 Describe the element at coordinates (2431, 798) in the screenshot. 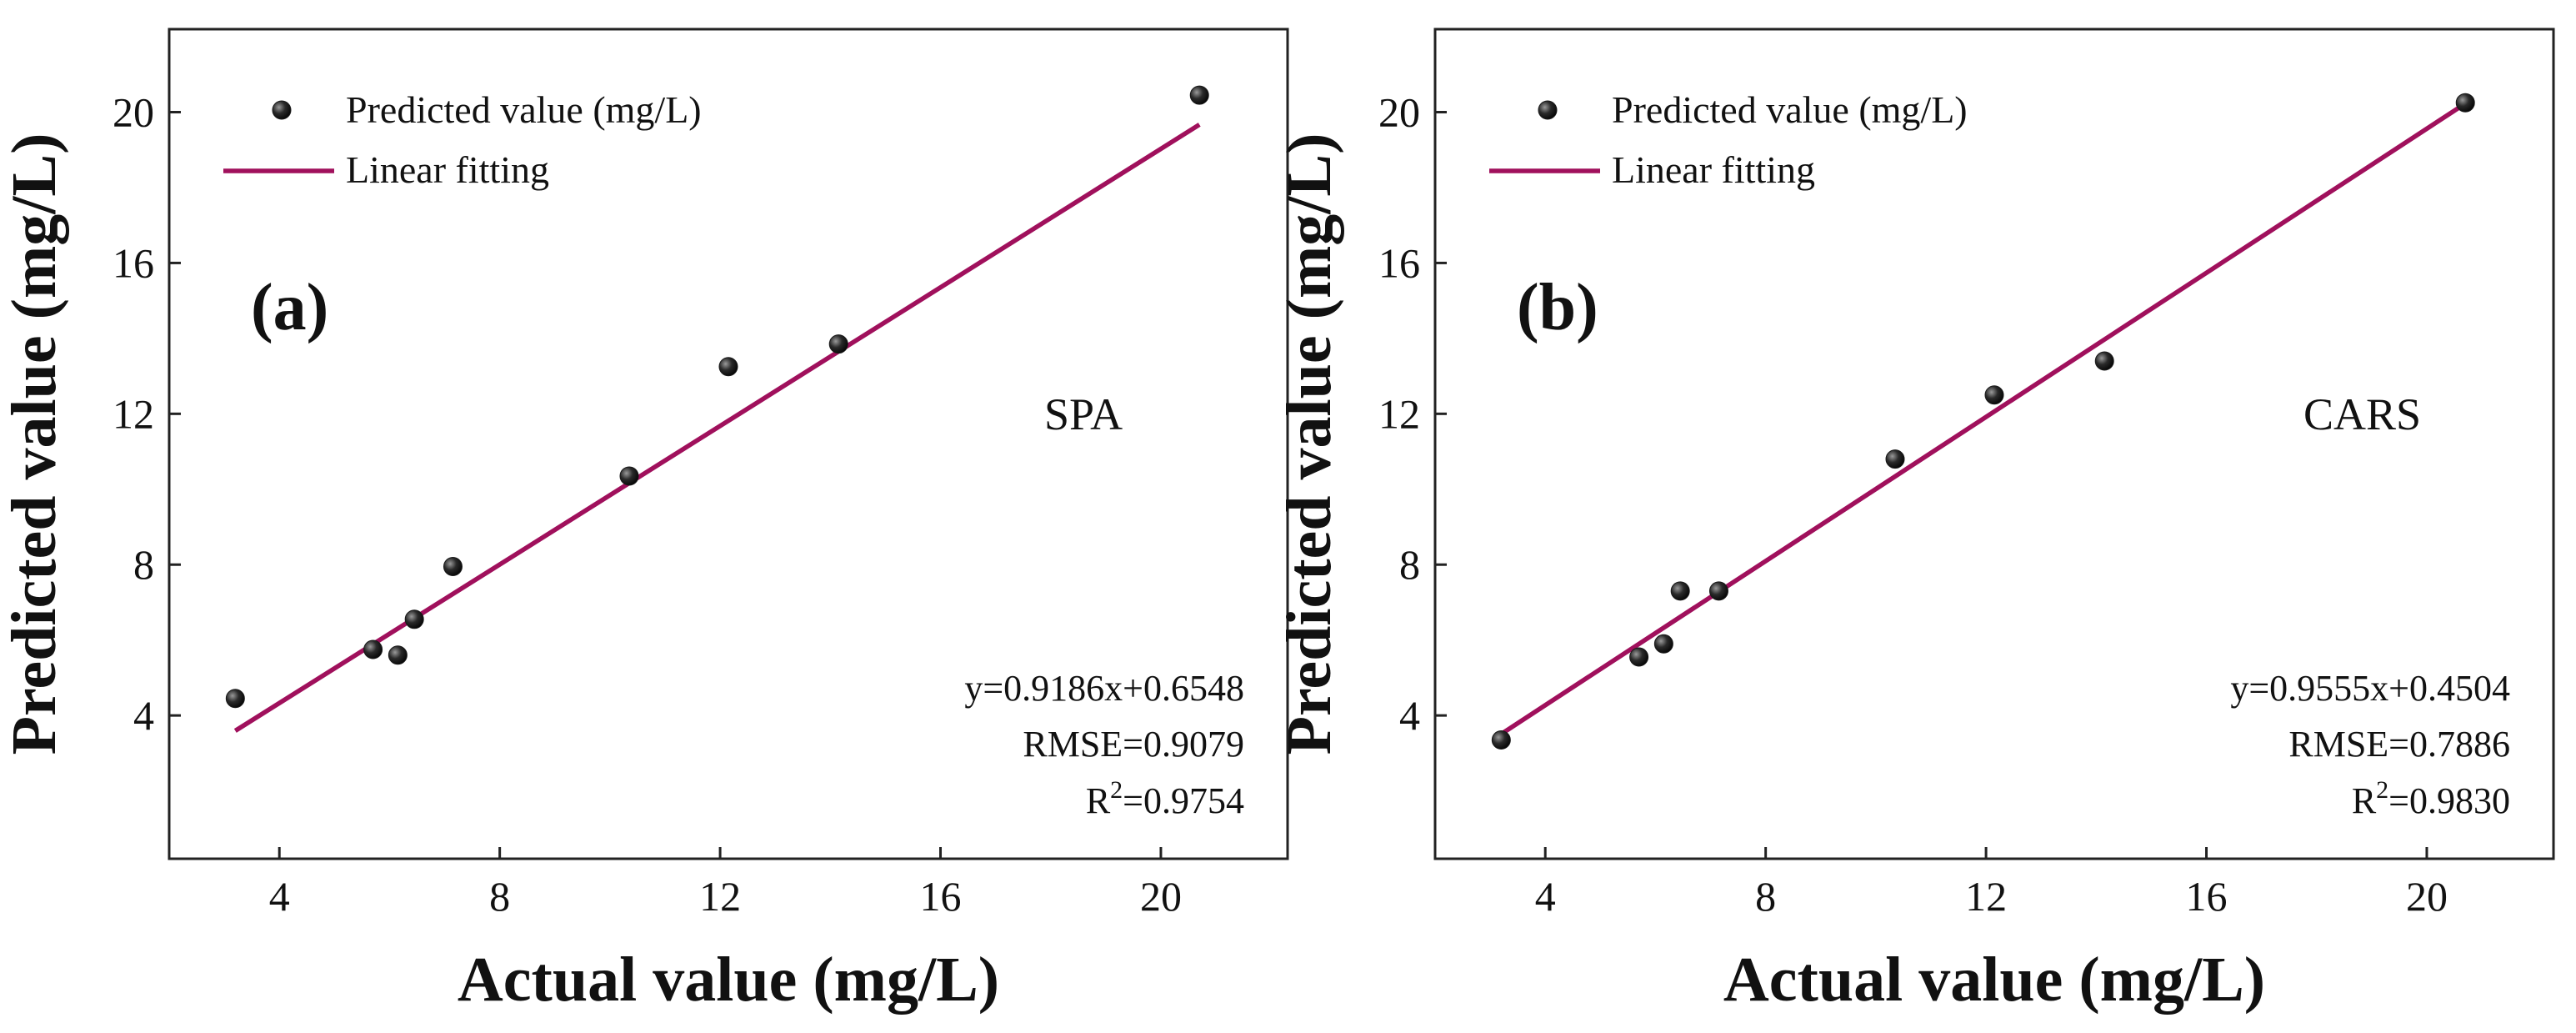

I see `r-squared-value: R2=0.9830` at that location.